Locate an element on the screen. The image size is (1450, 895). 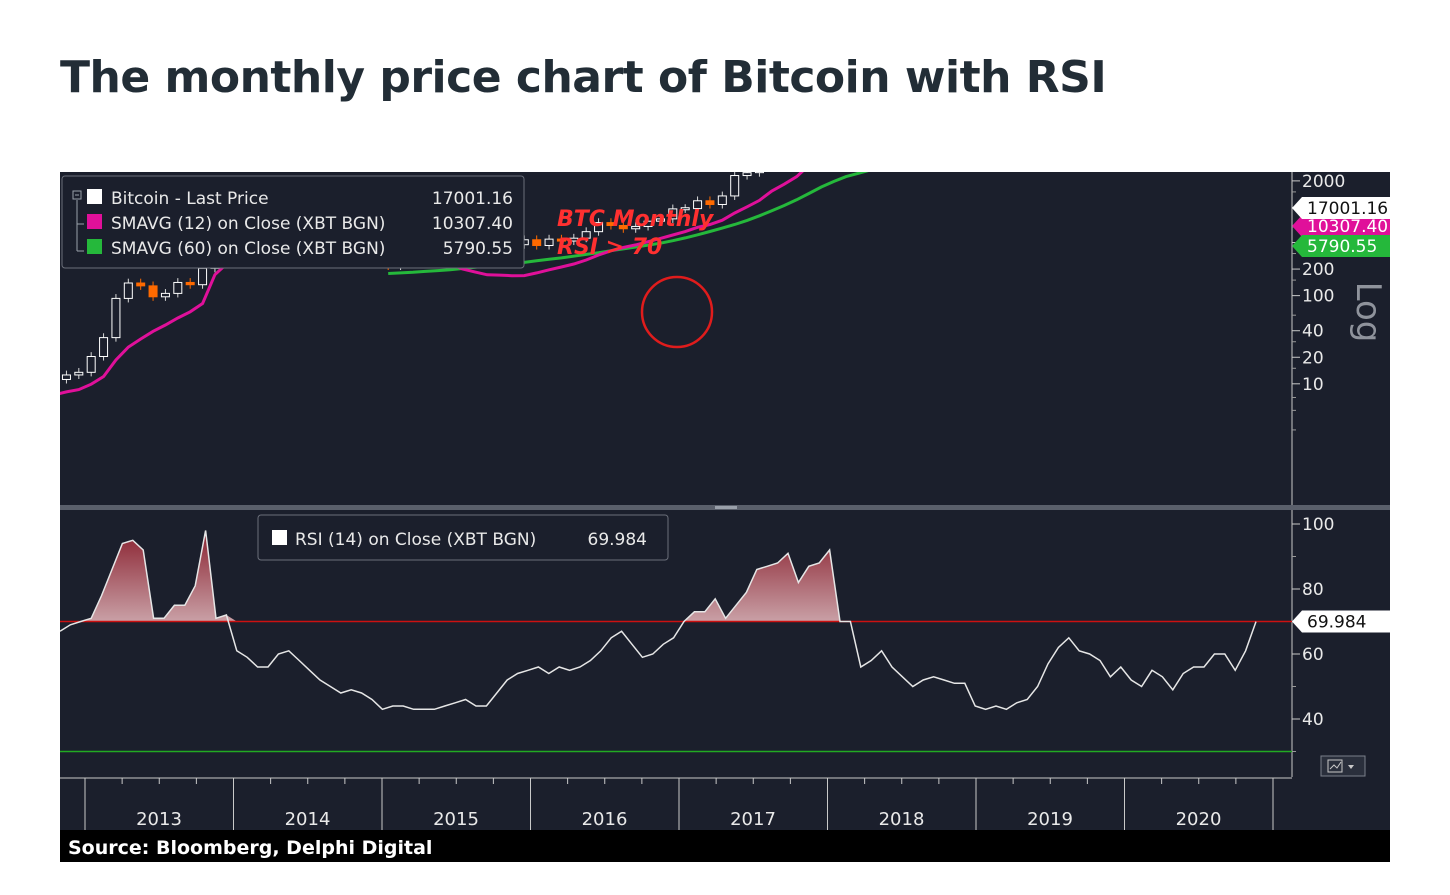
sma60-price-tag: 5790.55 is located at coordinates (1342, 247).